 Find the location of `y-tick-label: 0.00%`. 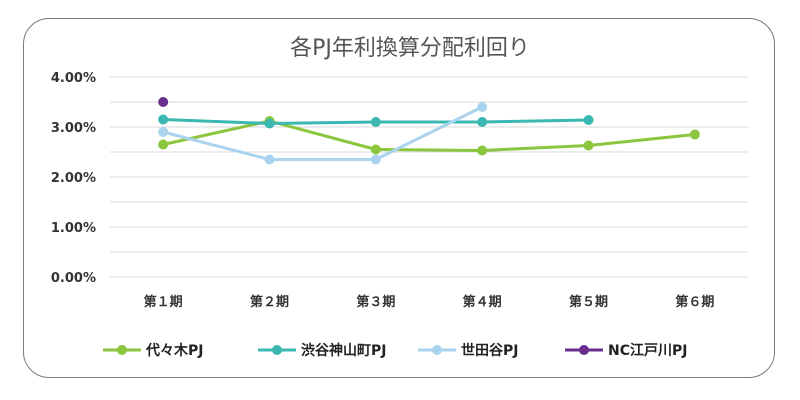

y-tick-label: 0.00% is located at coordinates (73, 278).